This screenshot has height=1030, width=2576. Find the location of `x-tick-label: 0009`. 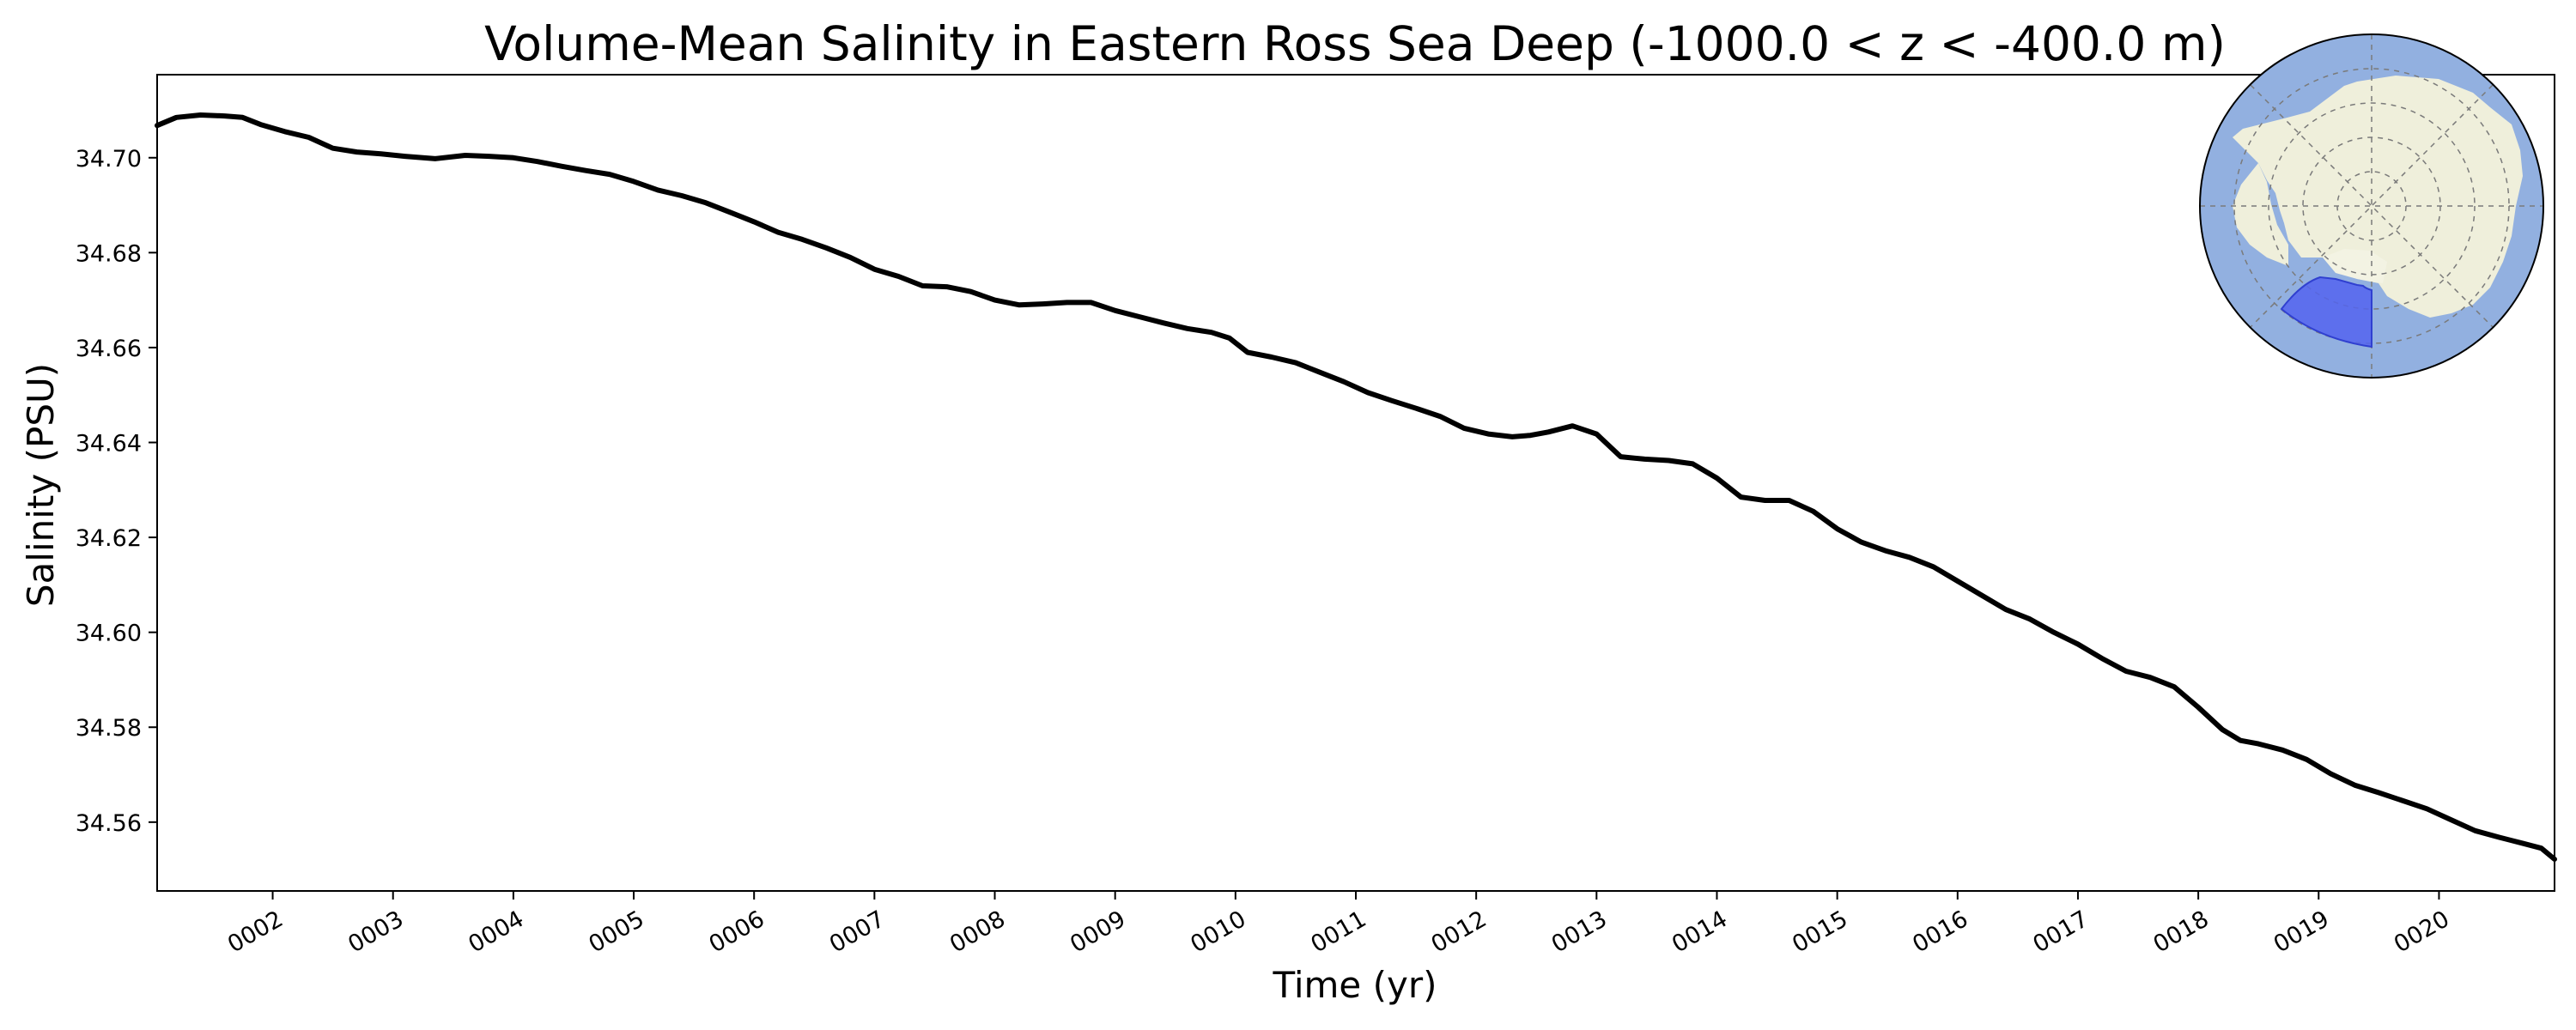

x-tick-label: 0009 is located at coordinates (1098, 932).